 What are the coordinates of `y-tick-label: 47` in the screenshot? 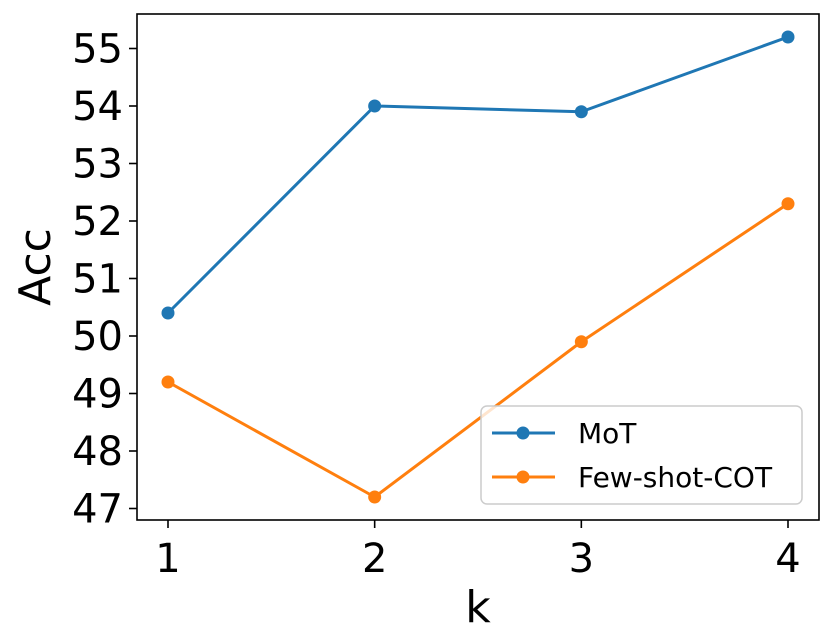 It's located at (97, 510).